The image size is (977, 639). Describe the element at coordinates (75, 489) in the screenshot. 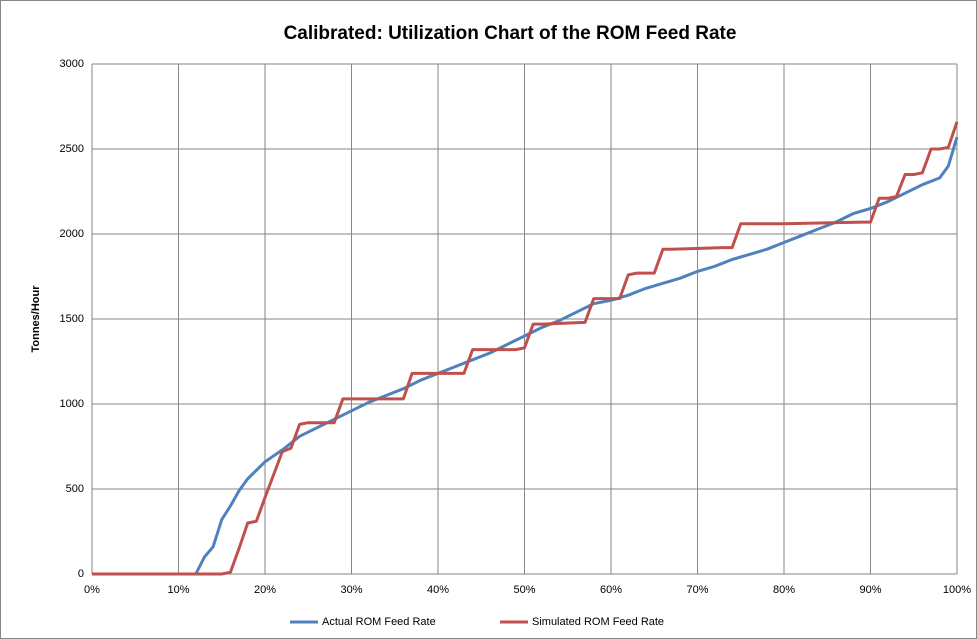

I see `y-tick-label: 500` at that location.